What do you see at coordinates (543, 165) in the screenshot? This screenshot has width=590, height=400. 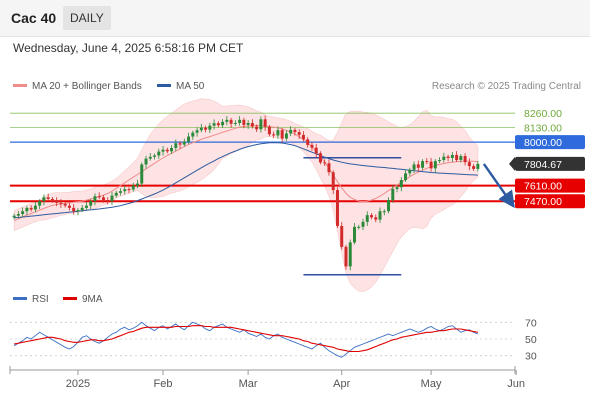 I see `level-label-7804.67: 7804.67` at bounding box center [543, 165].